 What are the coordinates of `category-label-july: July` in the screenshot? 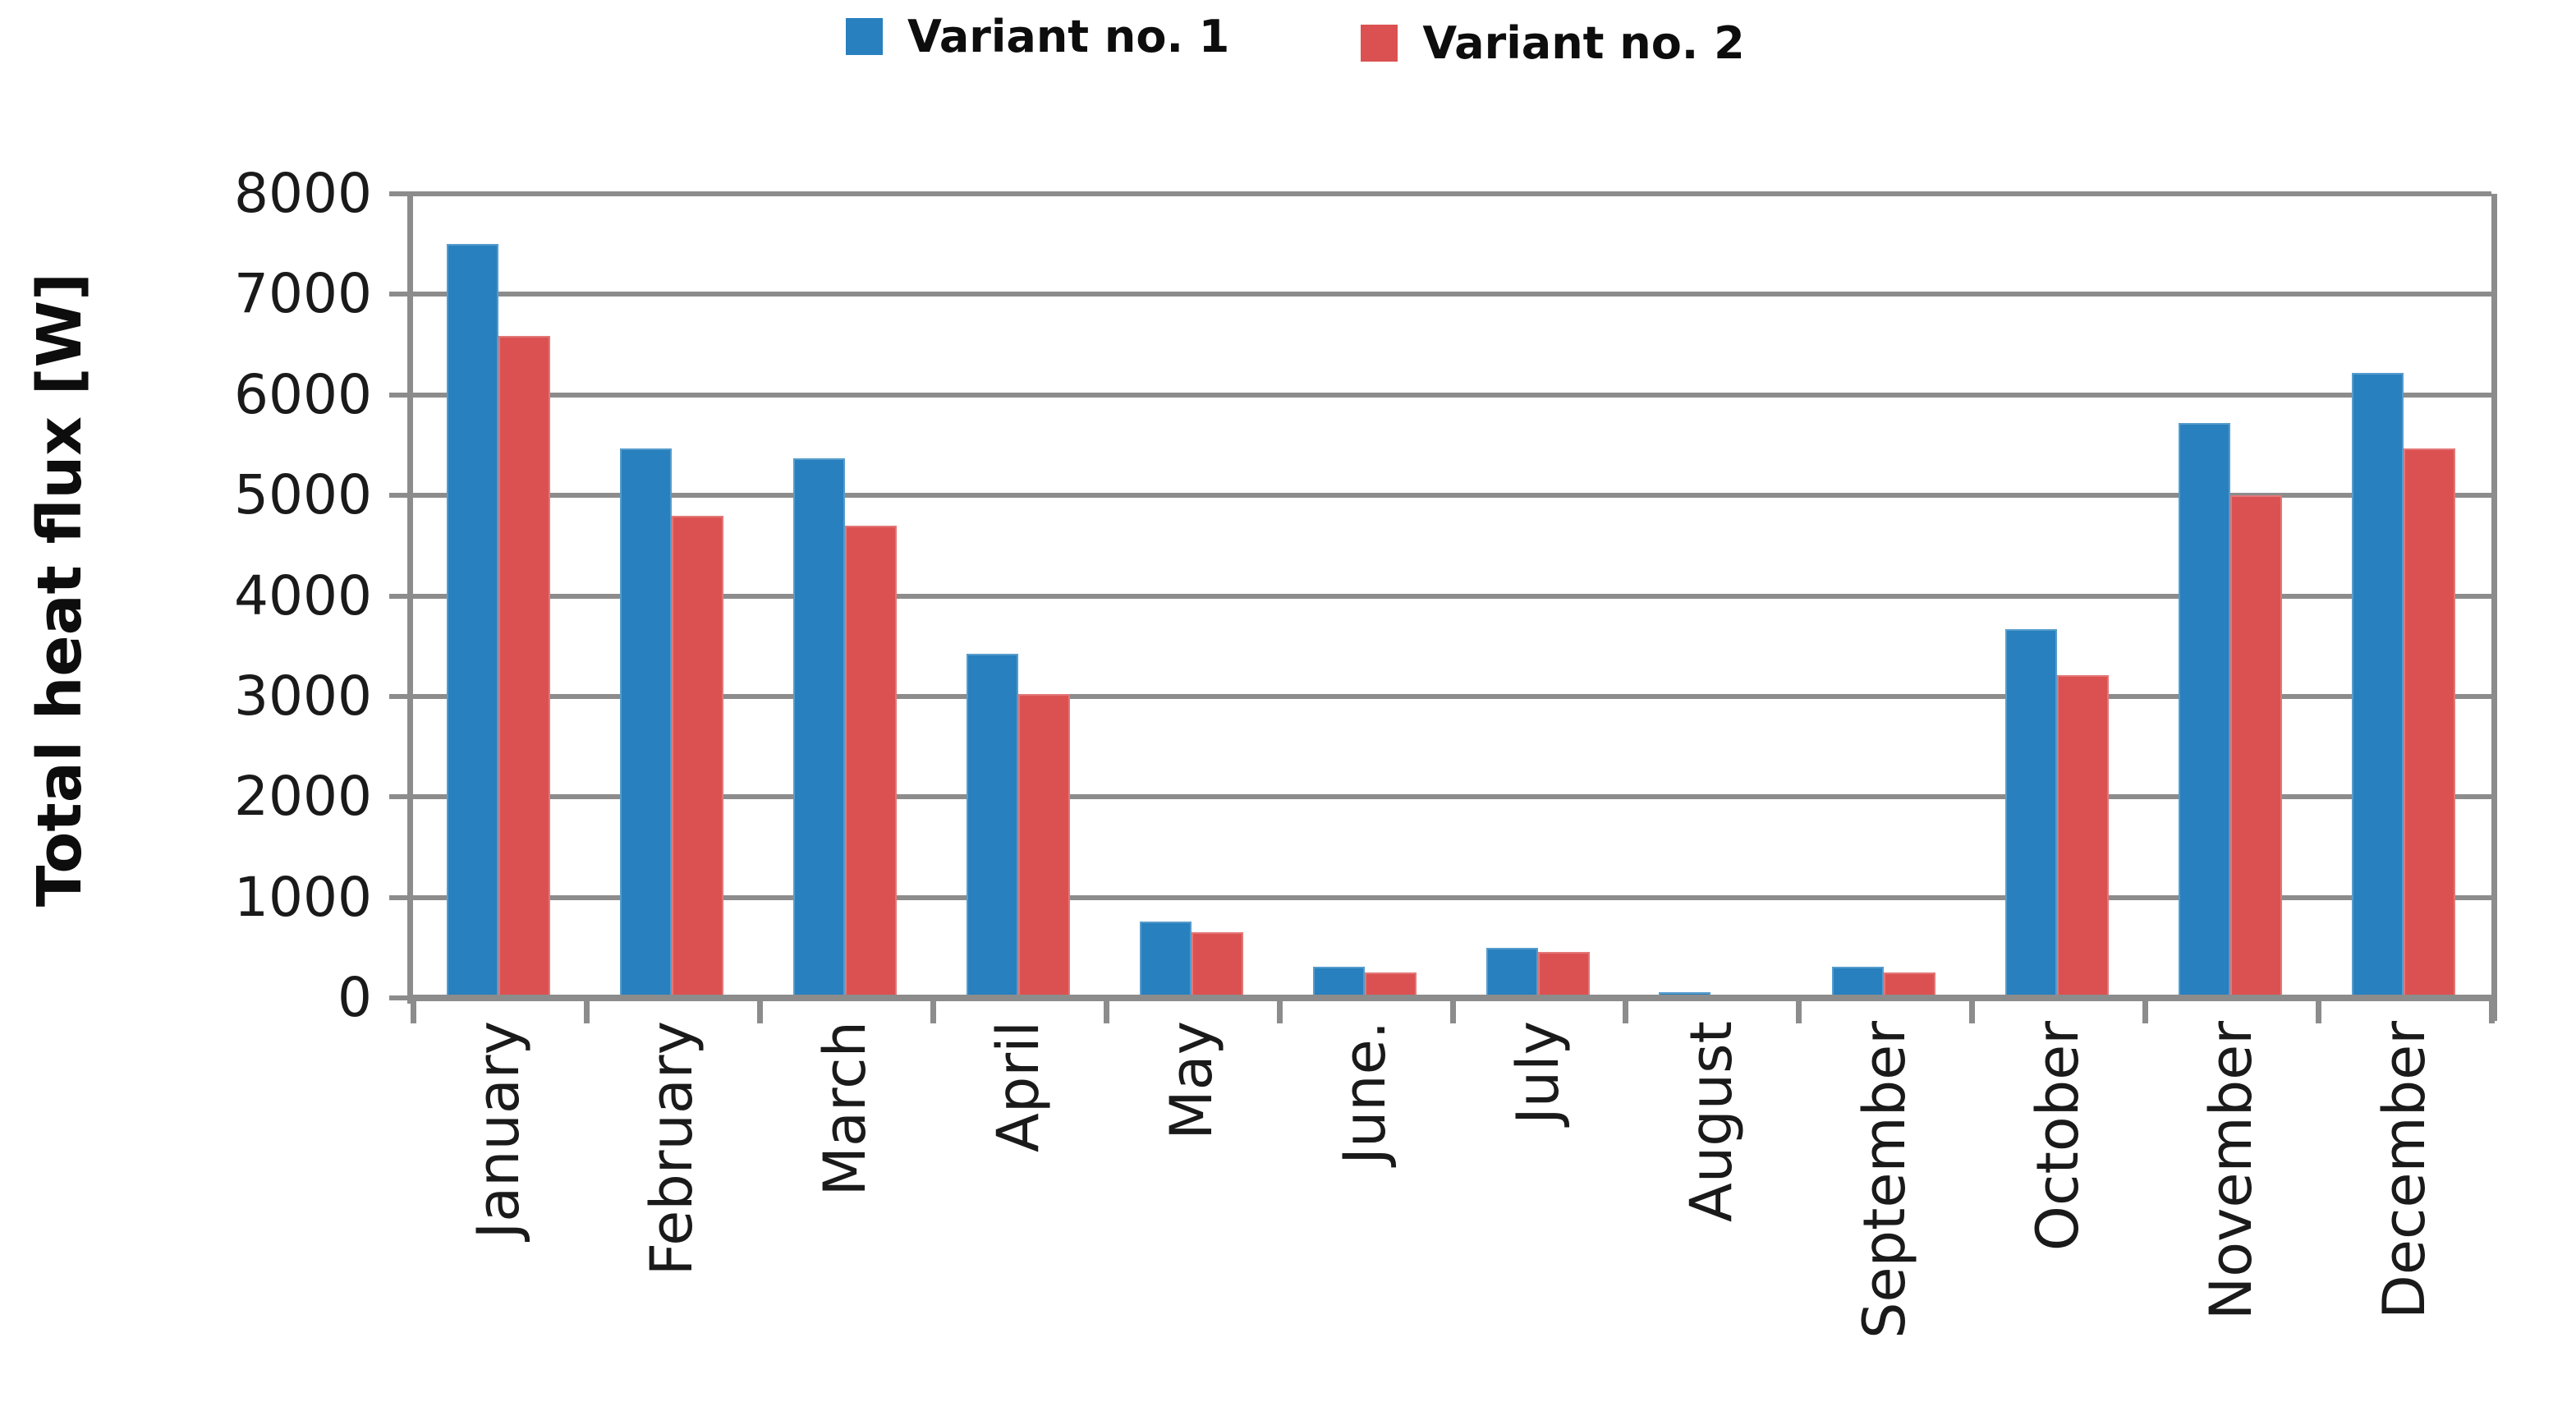 It's located at (1538, 1072).